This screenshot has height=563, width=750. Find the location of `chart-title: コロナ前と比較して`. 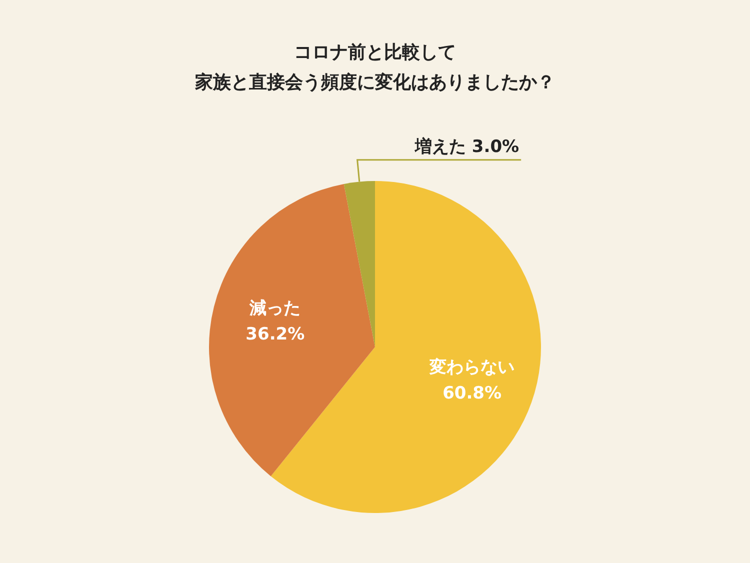

chart-title: コロナ前と比較して is located at coordinates (375, 53).